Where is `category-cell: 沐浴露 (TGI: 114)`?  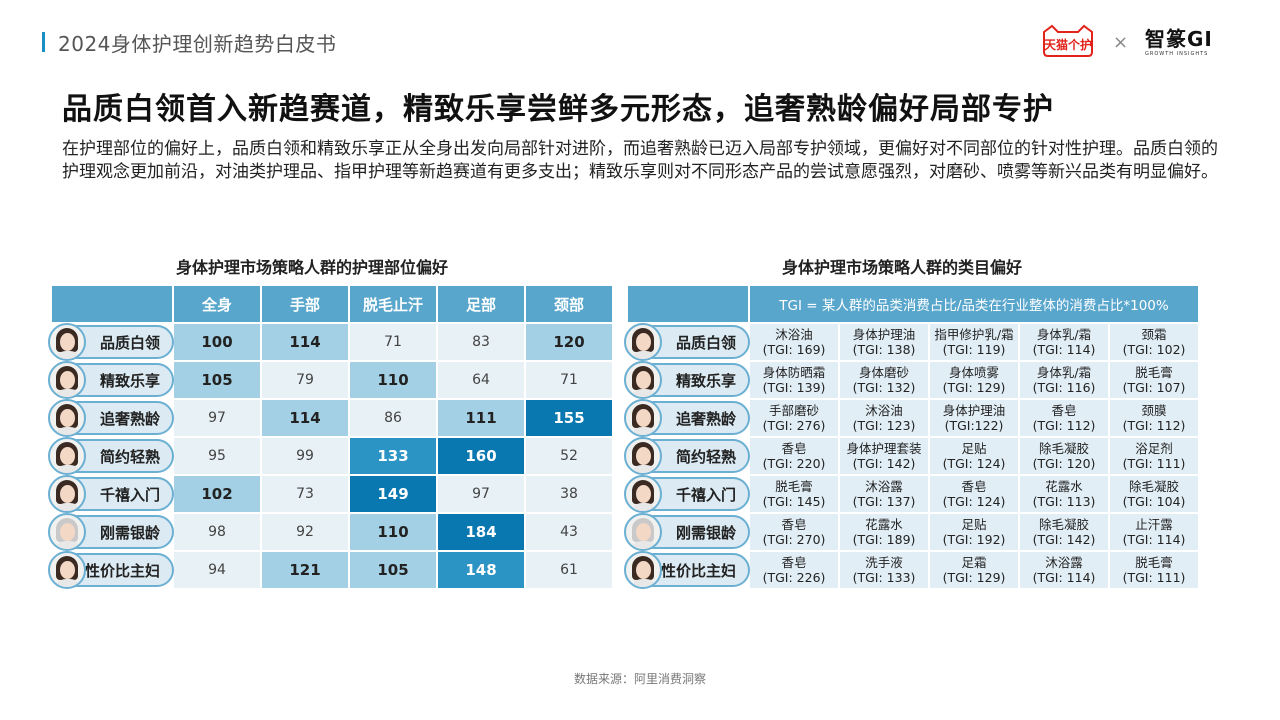
category-cell: 沐浴露 (TGI: 114) is located at coordinates (1064, 570).